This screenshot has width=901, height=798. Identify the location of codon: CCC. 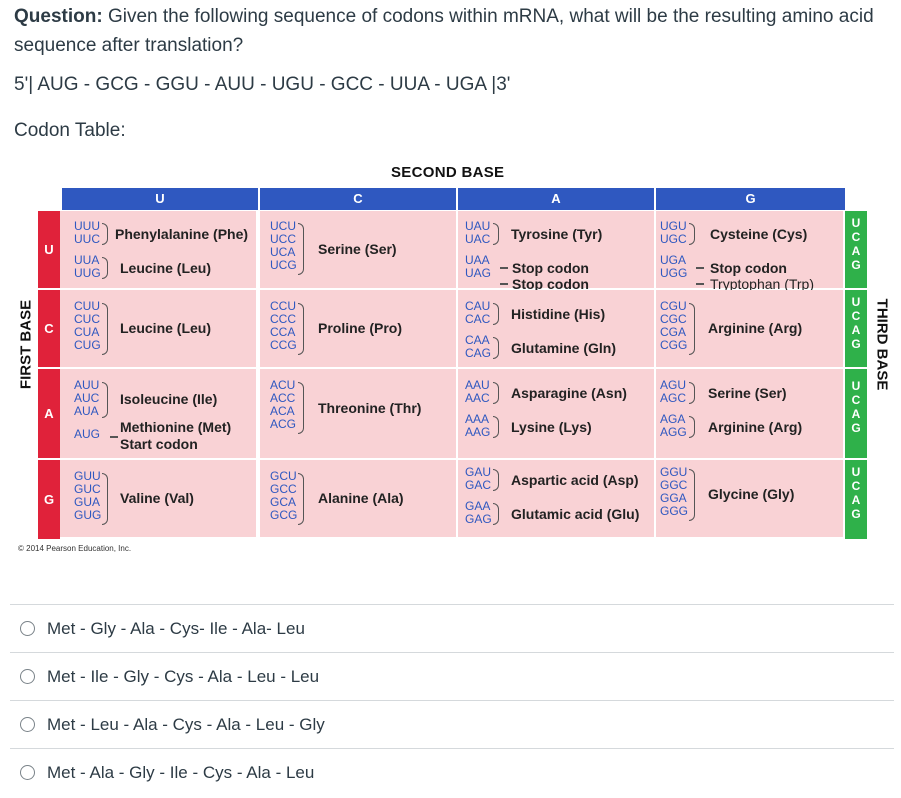
(283, 319).